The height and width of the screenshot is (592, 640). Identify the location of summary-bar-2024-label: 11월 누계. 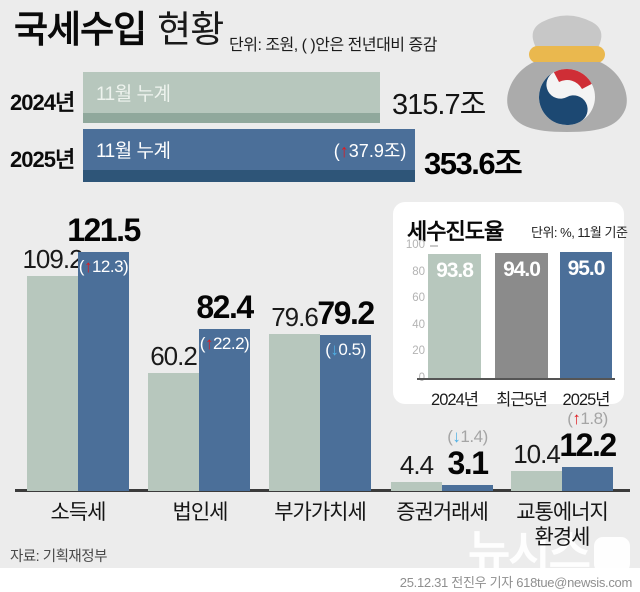
(133, 94).